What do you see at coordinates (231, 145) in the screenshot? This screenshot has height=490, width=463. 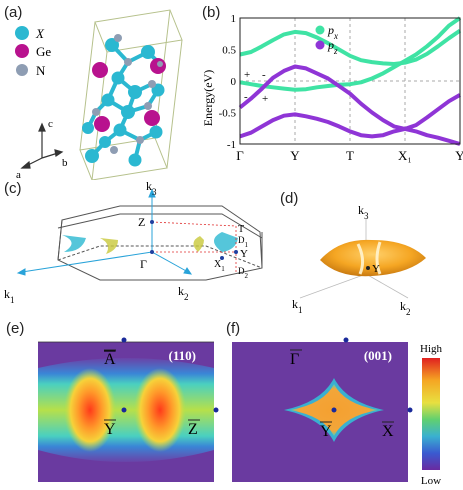 I see `y-tick-label: -1` at bounding box center [231, 145].